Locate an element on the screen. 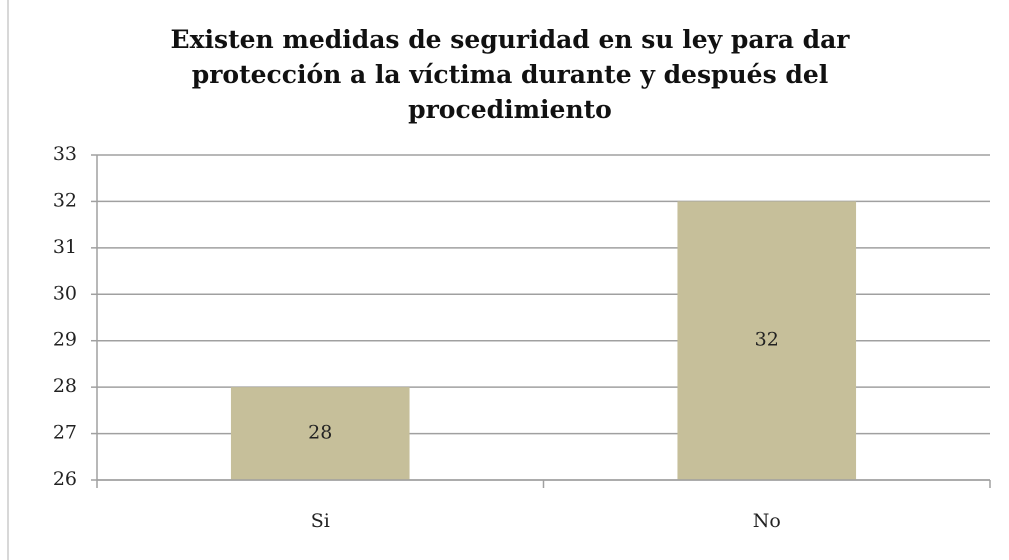  data-label: 28 is located at coordinates (320, 433).